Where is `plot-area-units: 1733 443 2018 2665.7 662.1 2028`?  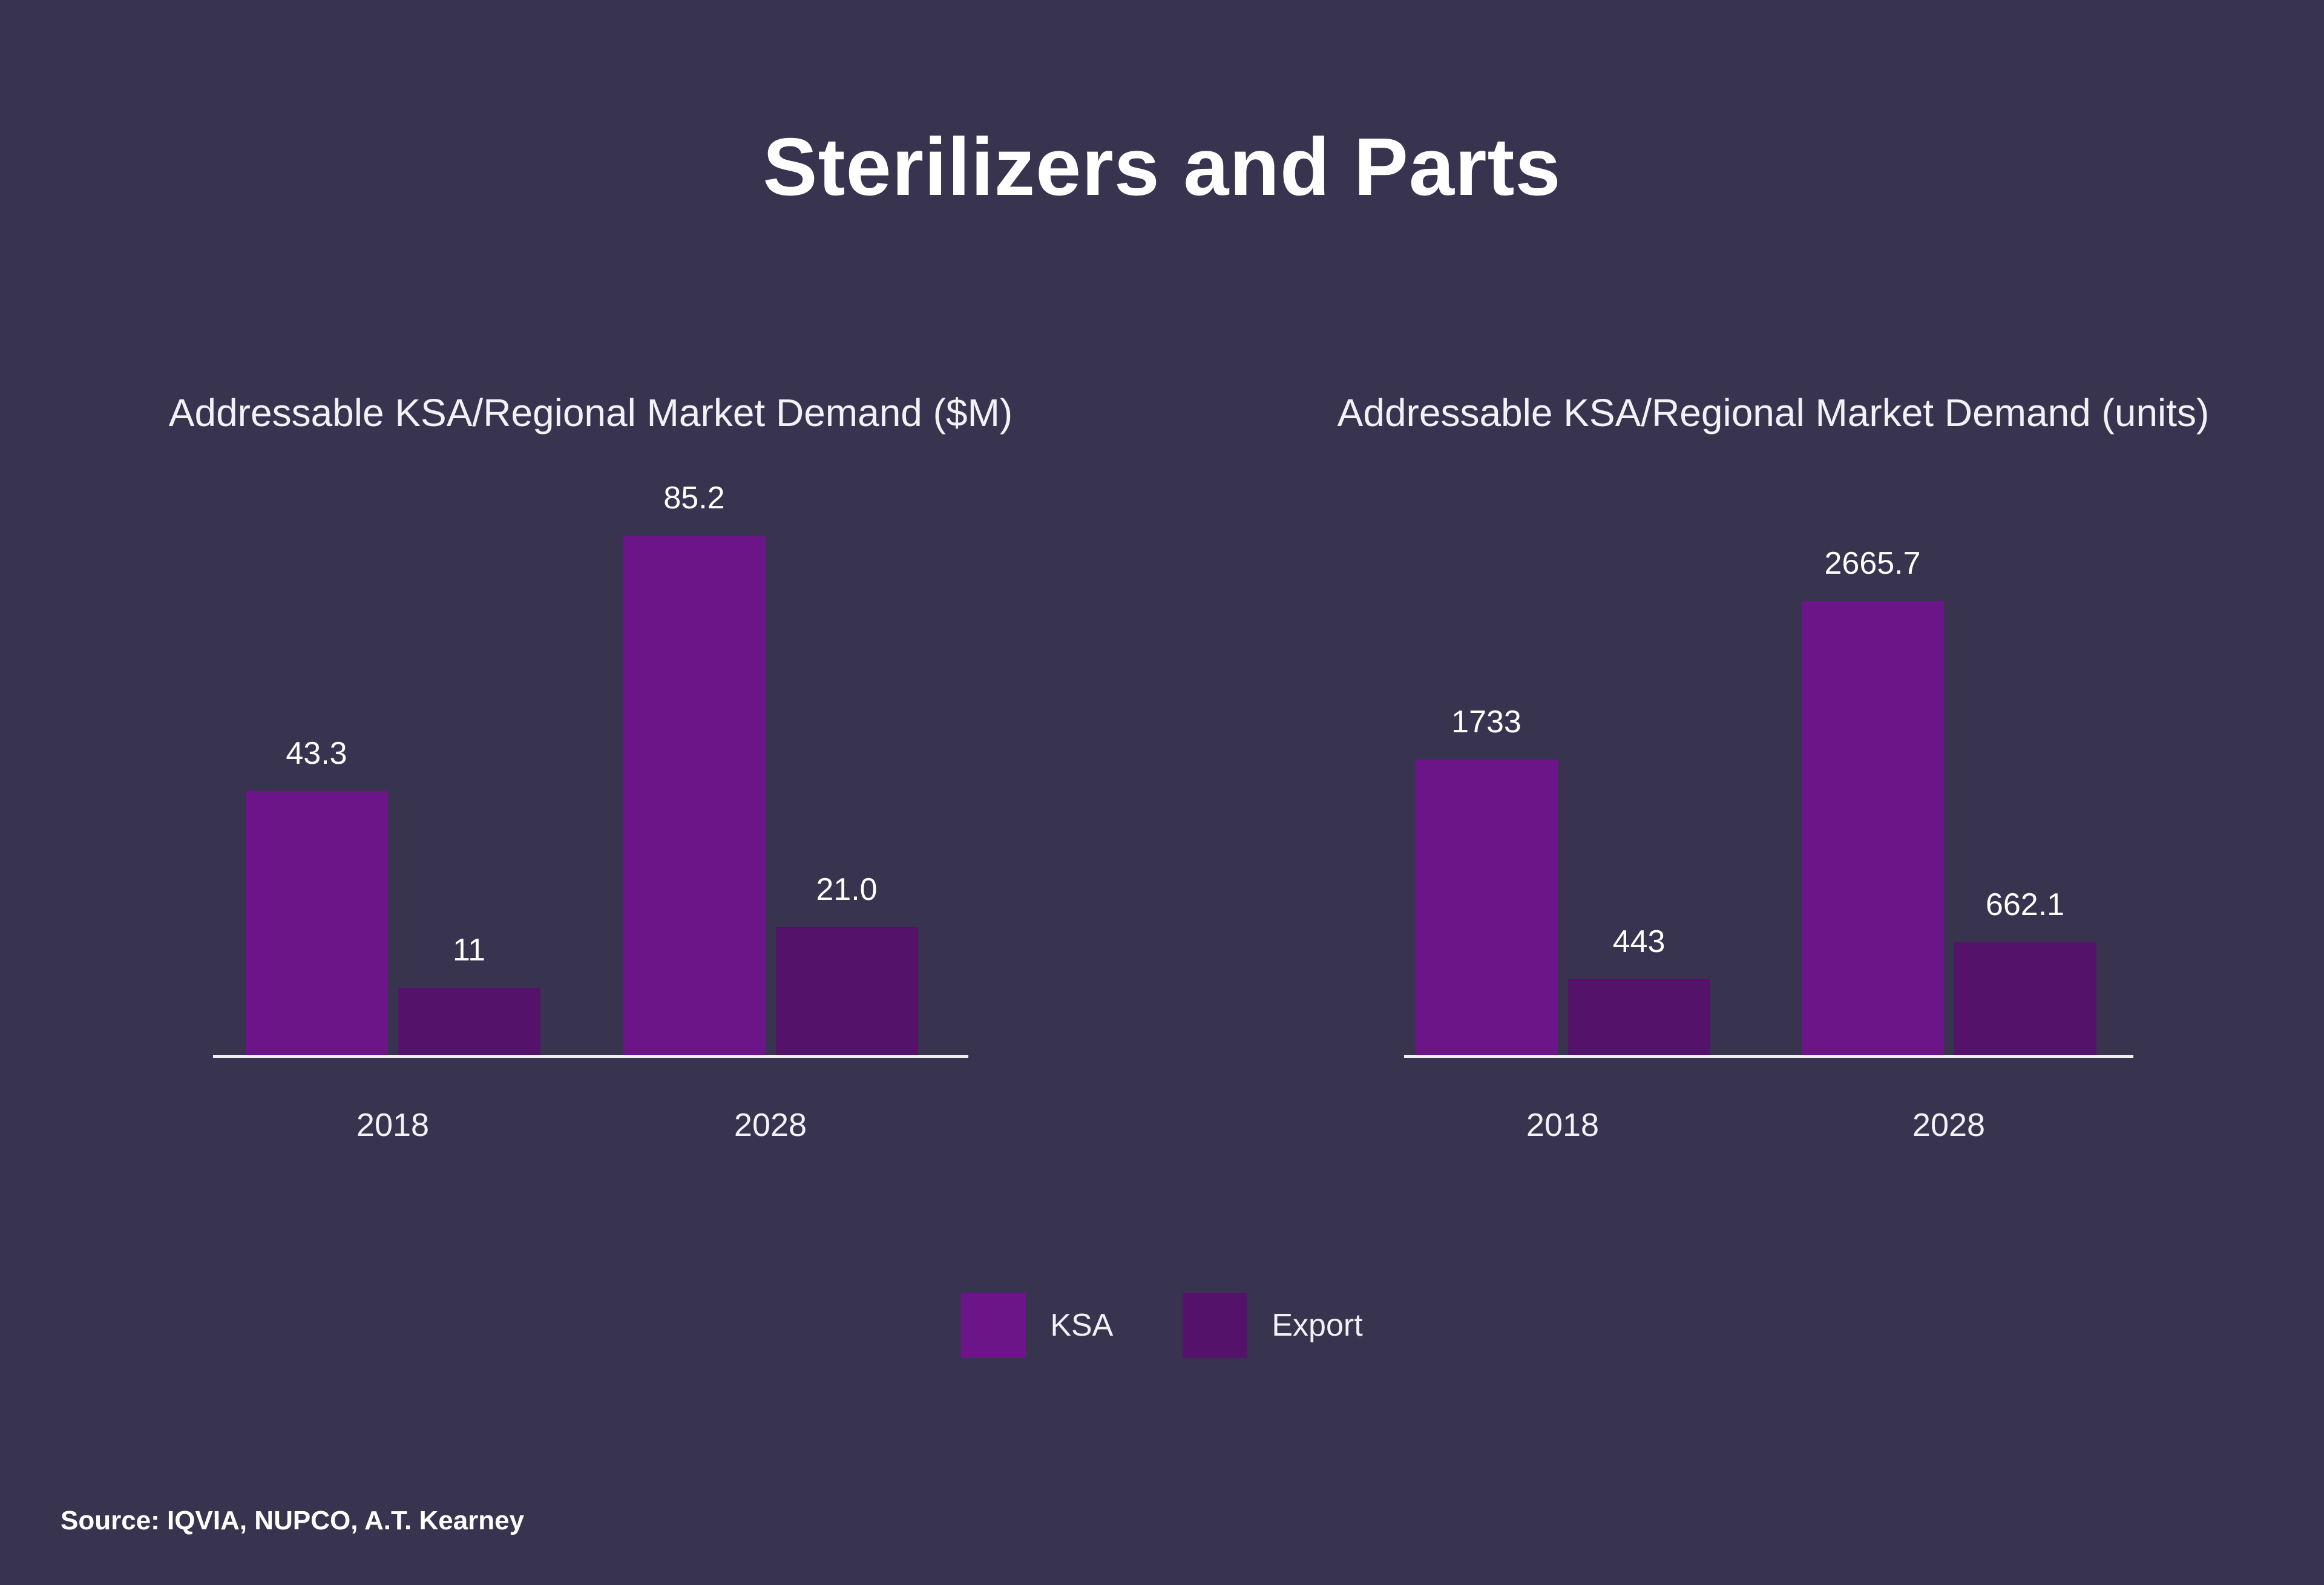 plot-area-units: 1733 443 2018 2665.7 662.1 2028 is located at coordinates (1768, 811).